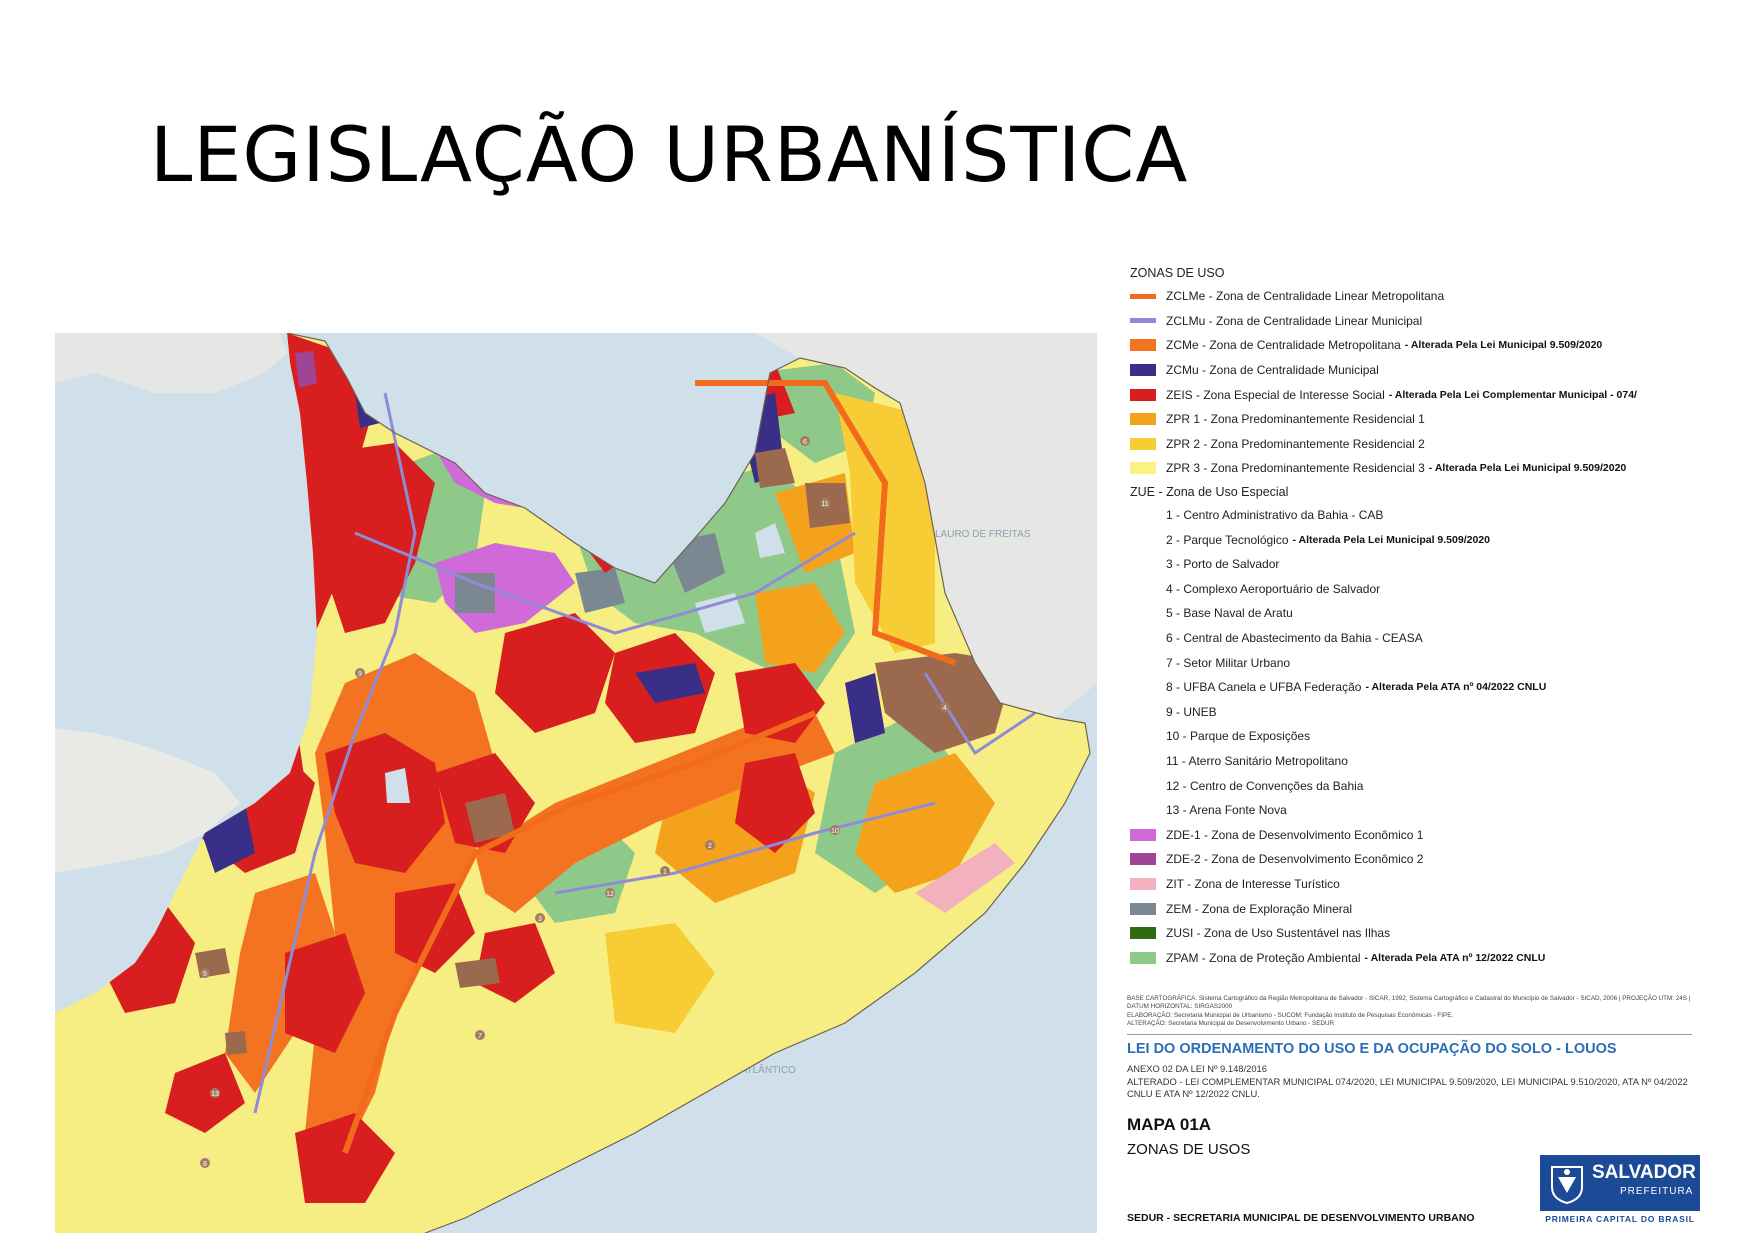 This screenshot has height=1240, width=1755. Describe the element at coordinates (1410, 515) in the screenshot. I see `legend-item: 1 - Centro Administrativo da Bahia - CAB` at that location.